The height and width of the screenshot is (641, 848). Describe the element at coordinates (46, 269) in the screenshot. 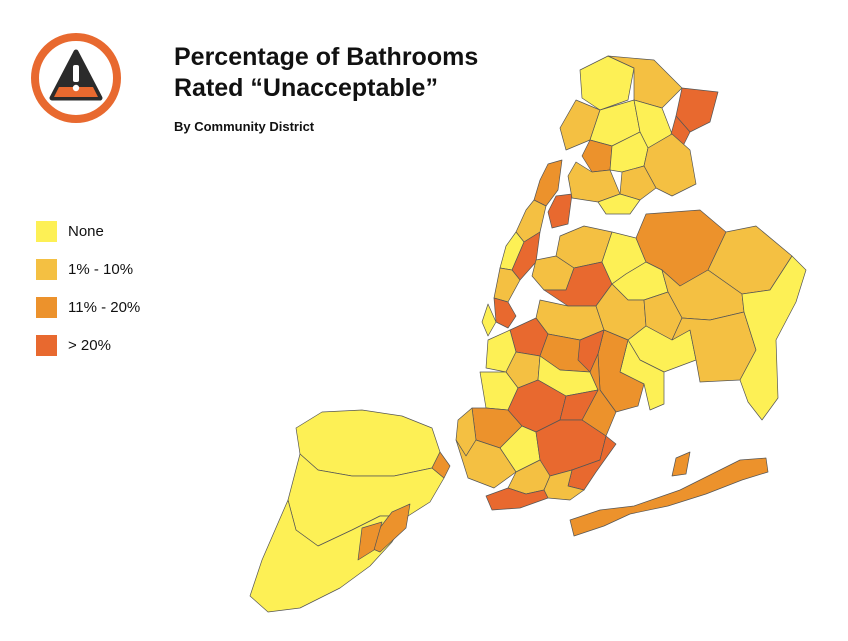

I see `legend-swatch-low` at that location.